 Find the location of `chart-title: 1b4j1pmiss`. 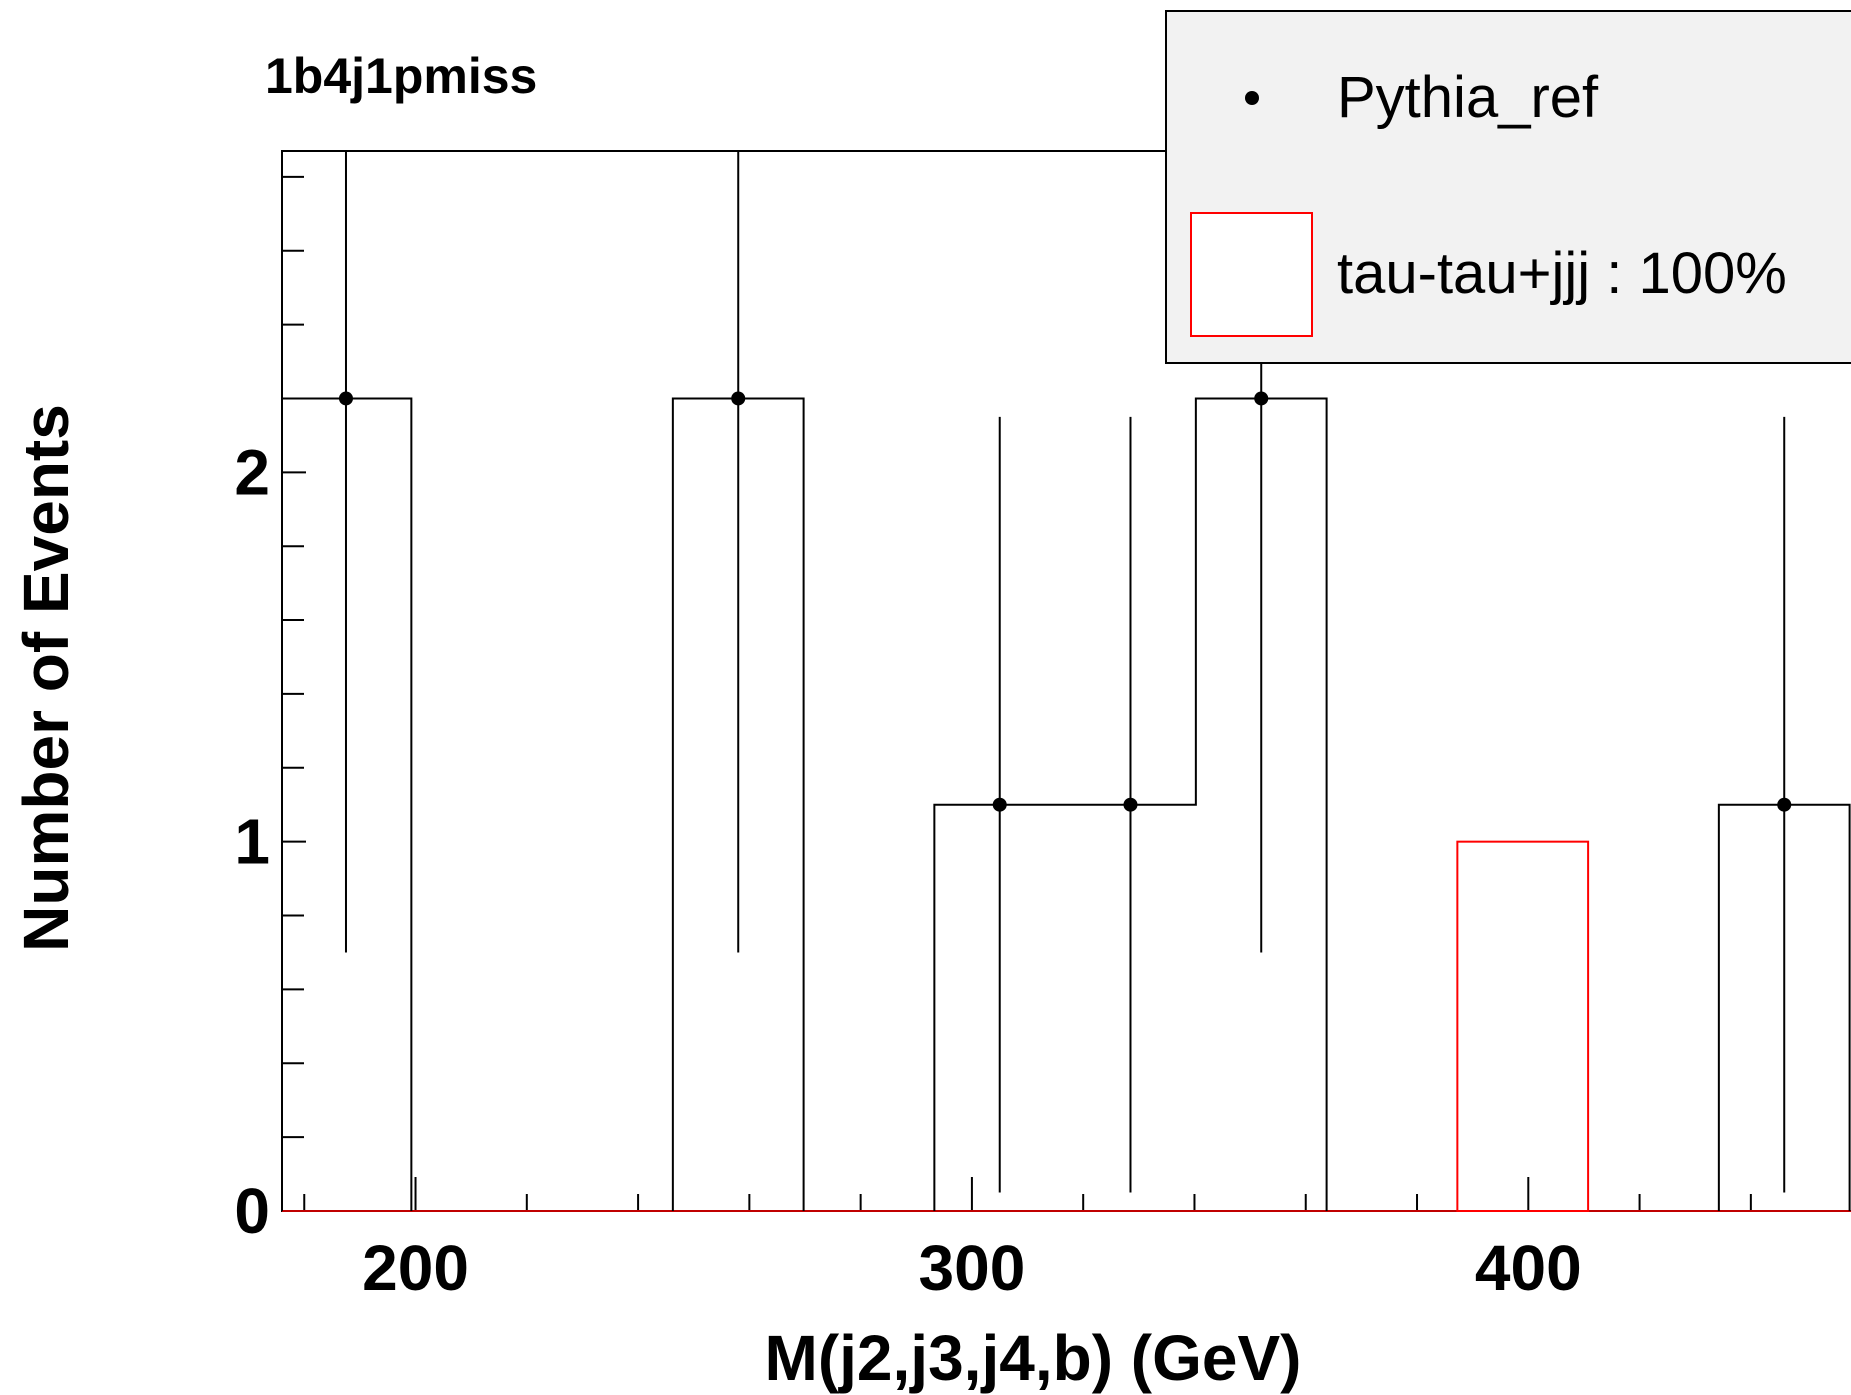

chart-title: 1b4j1pmiss is located at coordinates (401, 76).